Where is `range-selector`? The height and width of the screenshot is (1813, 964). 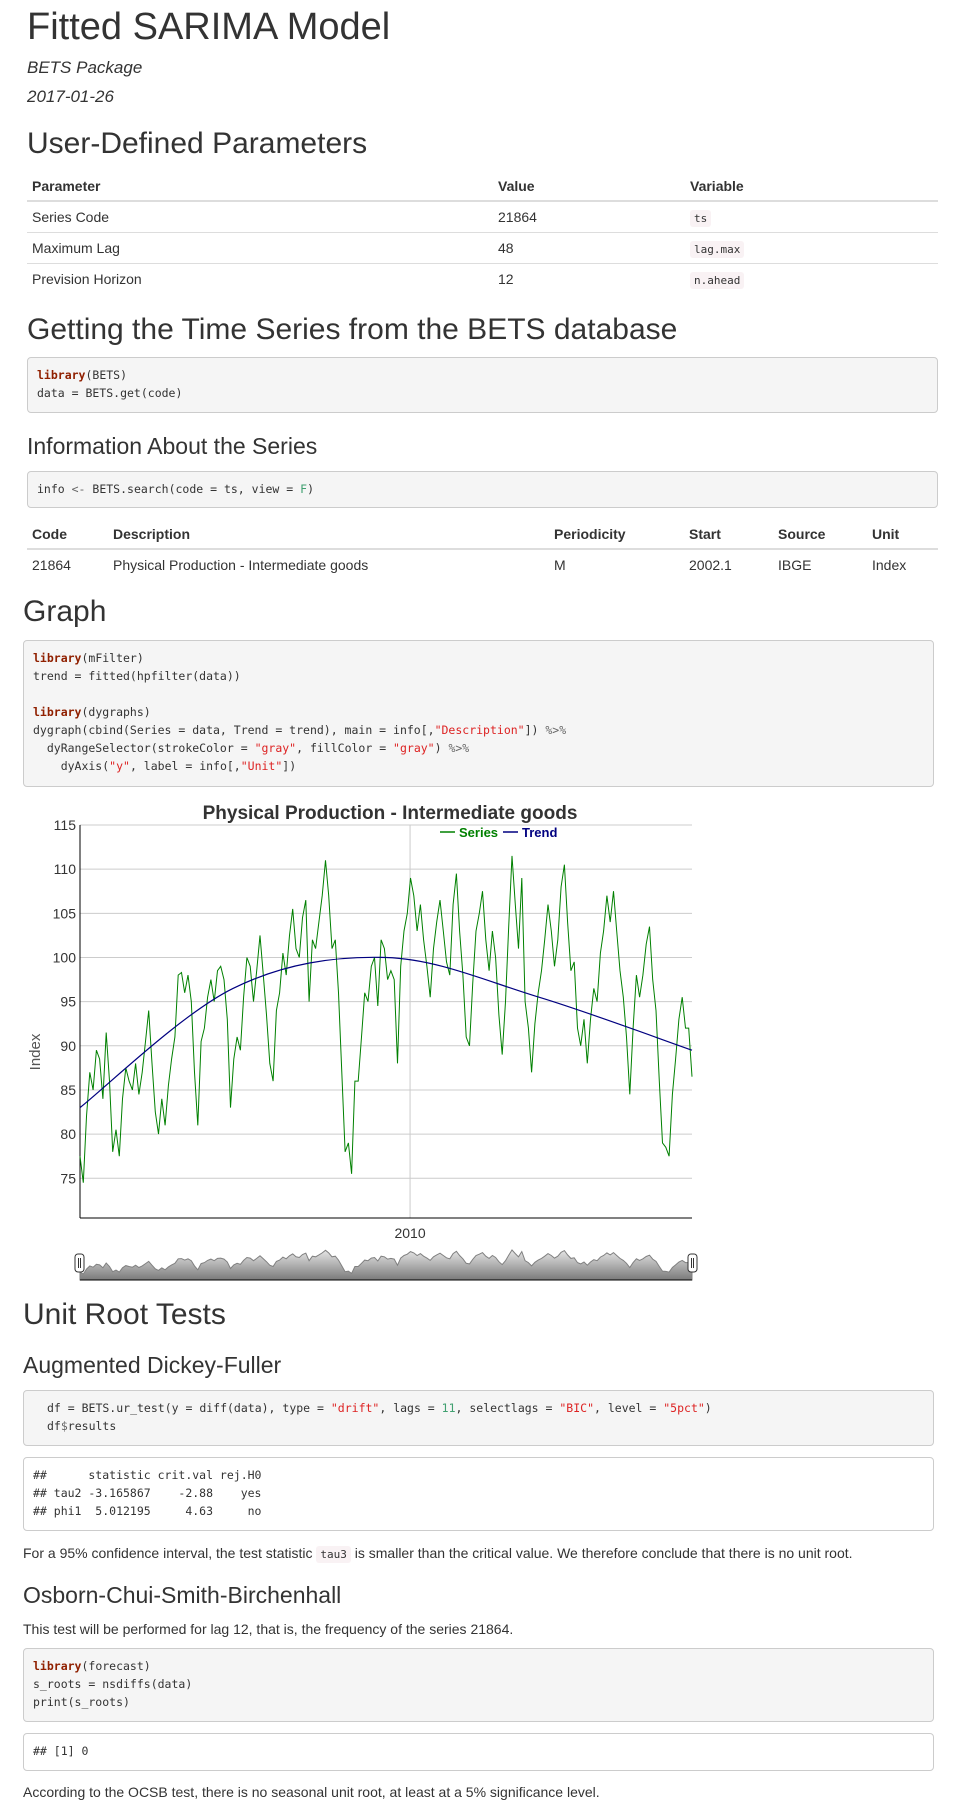 range-selector is located at coordinates (386, 1265).